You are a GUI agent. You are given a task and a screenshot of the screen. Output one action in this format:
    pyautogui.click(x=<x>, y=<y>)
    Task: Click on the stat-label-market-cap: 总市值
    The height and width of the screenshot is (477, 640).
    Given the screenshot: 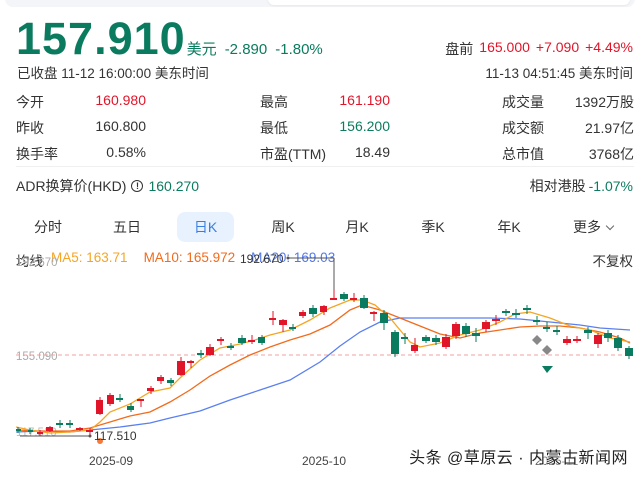 What is the action you would take?
    pyautogui.click(x=523, y=154)
    